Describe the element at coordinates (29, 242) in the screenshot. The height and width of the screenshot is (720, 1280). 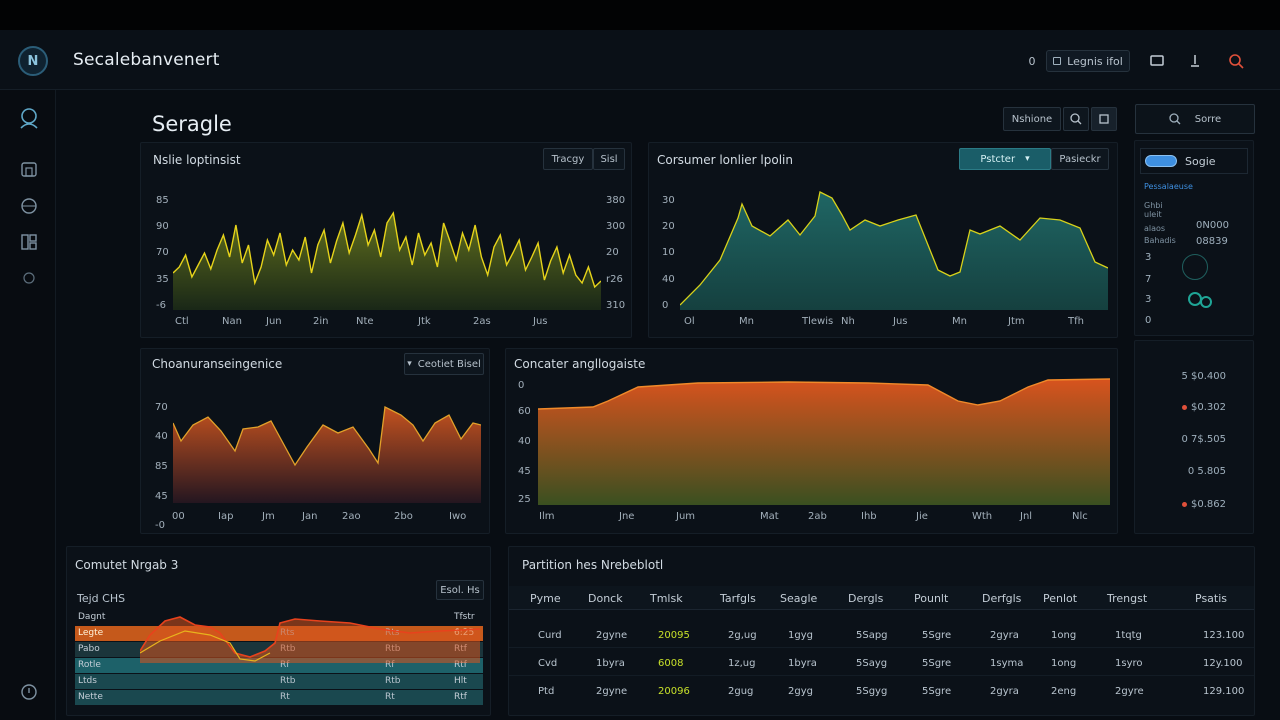
I see `grid-icon` at that location.